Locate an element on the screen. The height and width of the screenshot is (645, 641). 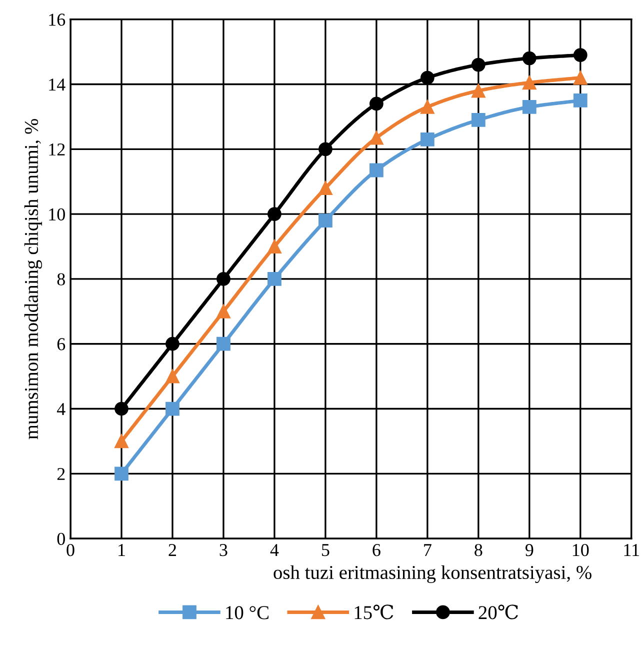
x-tick-label: 7 is located at coordinates (428, 550).